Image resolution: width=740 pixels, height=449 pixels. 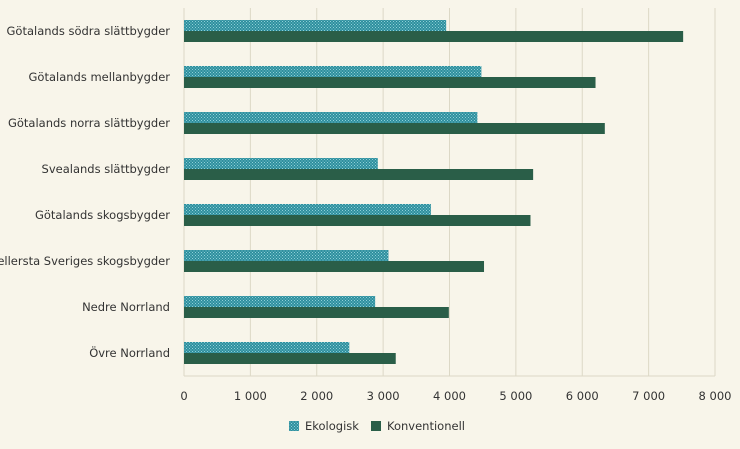 I want to click on category-label: Götalands södra slättbygder, so click(x=89, y=31).